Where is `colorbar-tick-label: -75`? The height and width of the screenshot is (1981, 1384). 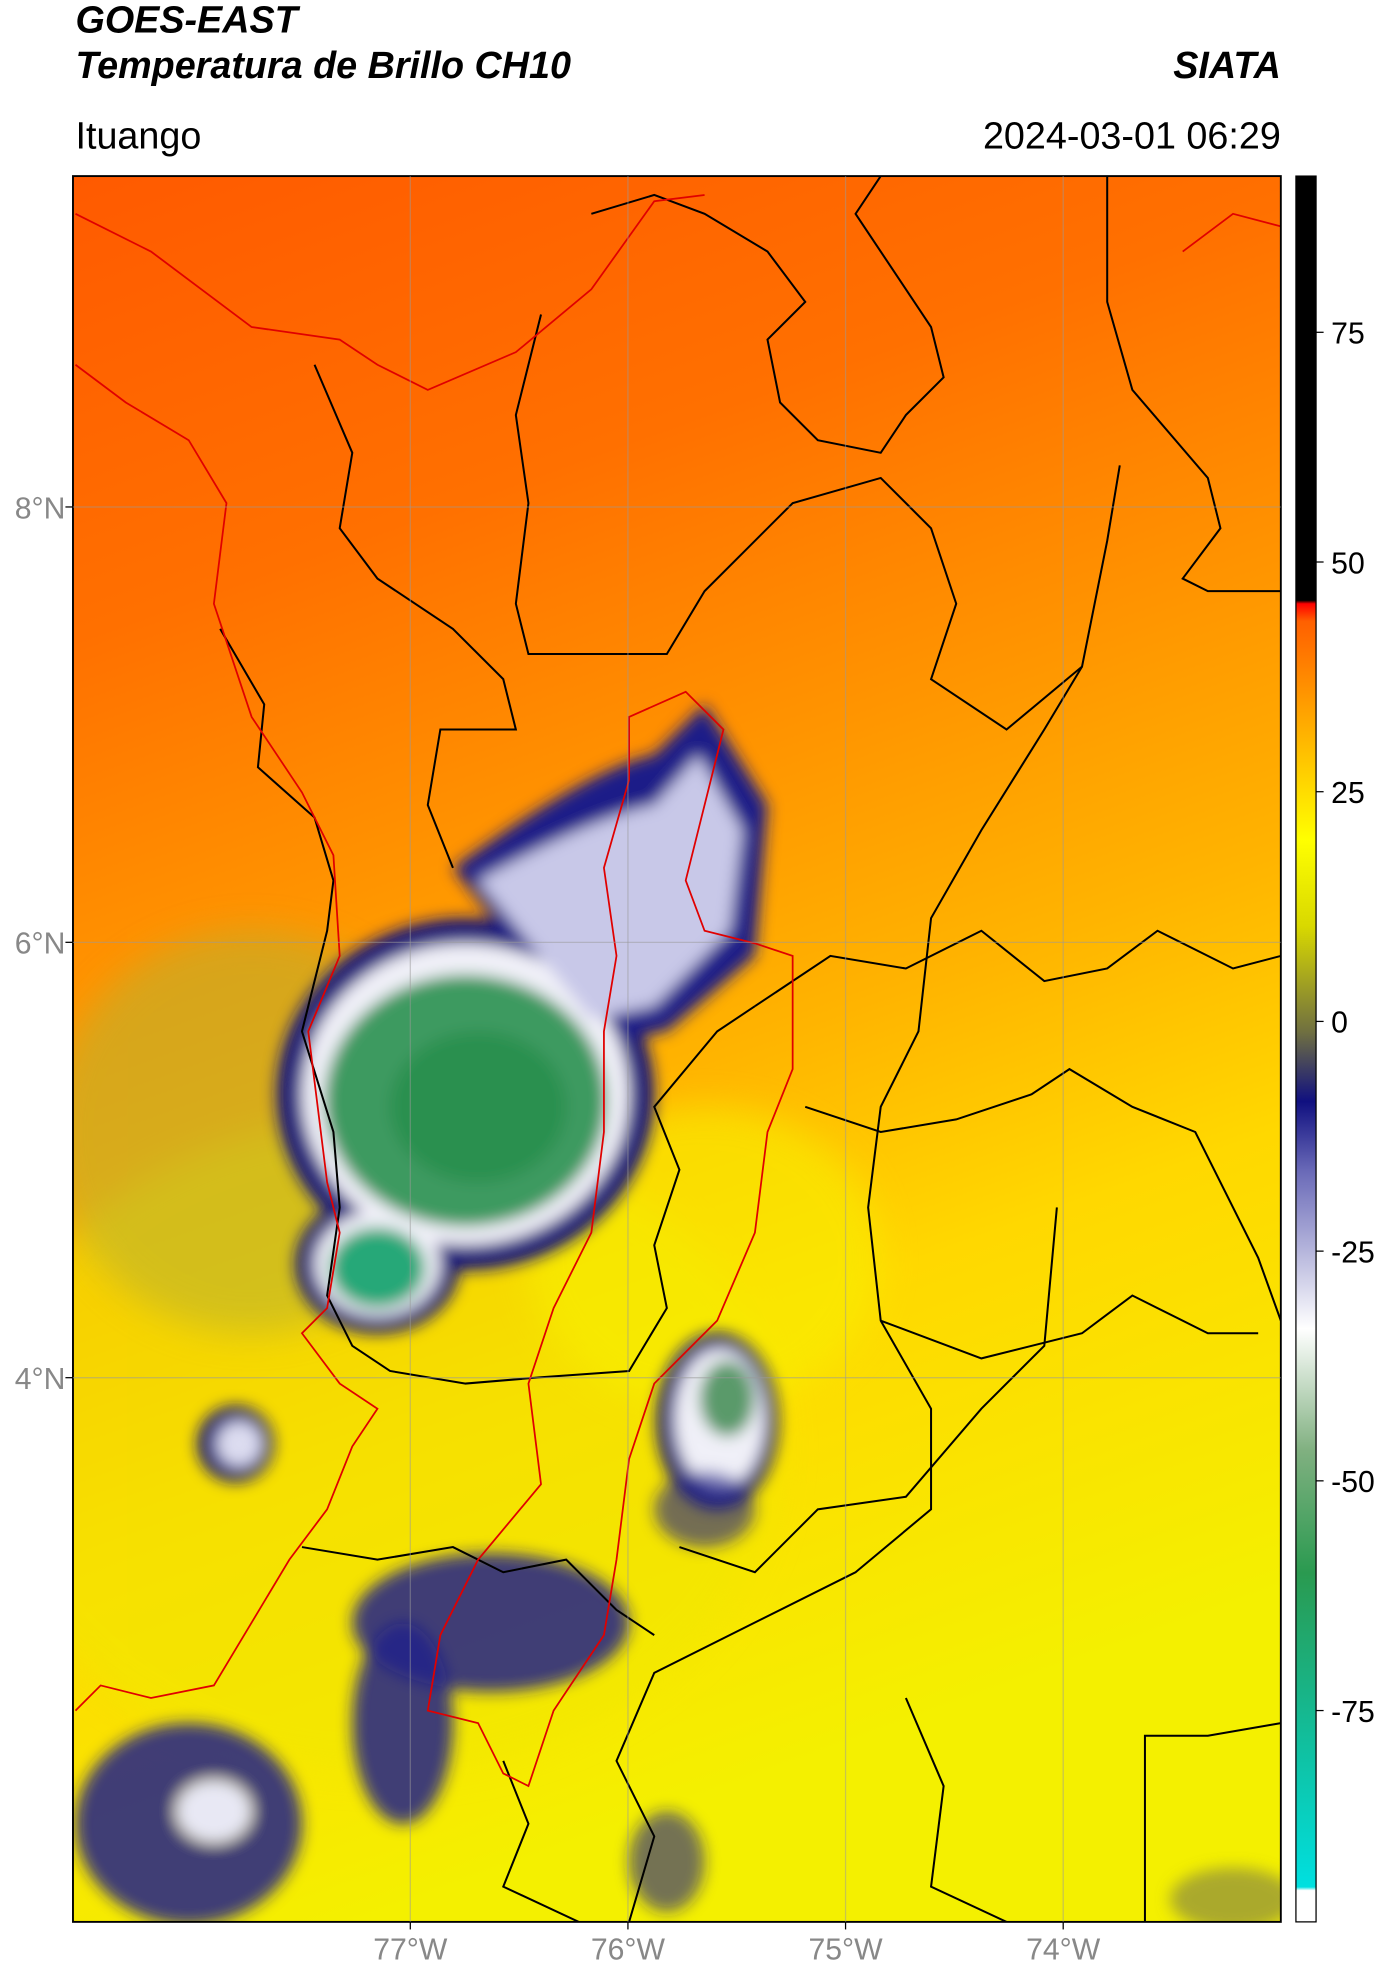
colorbar-tick-label: -75 is located at coordinates (1353, 1712).